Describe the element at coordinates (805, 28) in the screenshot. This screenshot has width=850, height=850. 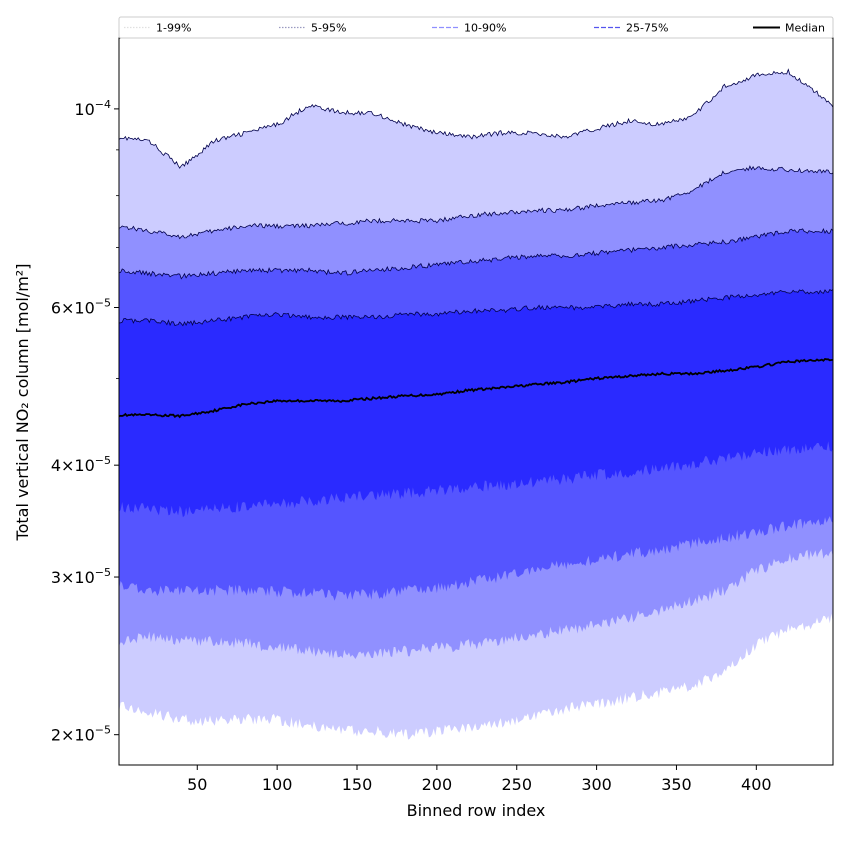
I see `legend-label: Median` at that location.